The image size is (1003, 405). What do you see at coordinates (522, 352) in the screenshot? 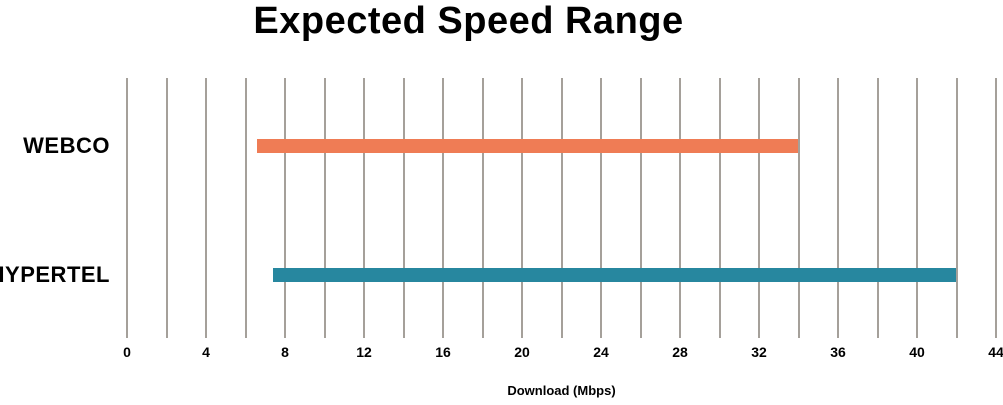
I see `x-tick-20: 20` at bounding box center [522, 352].